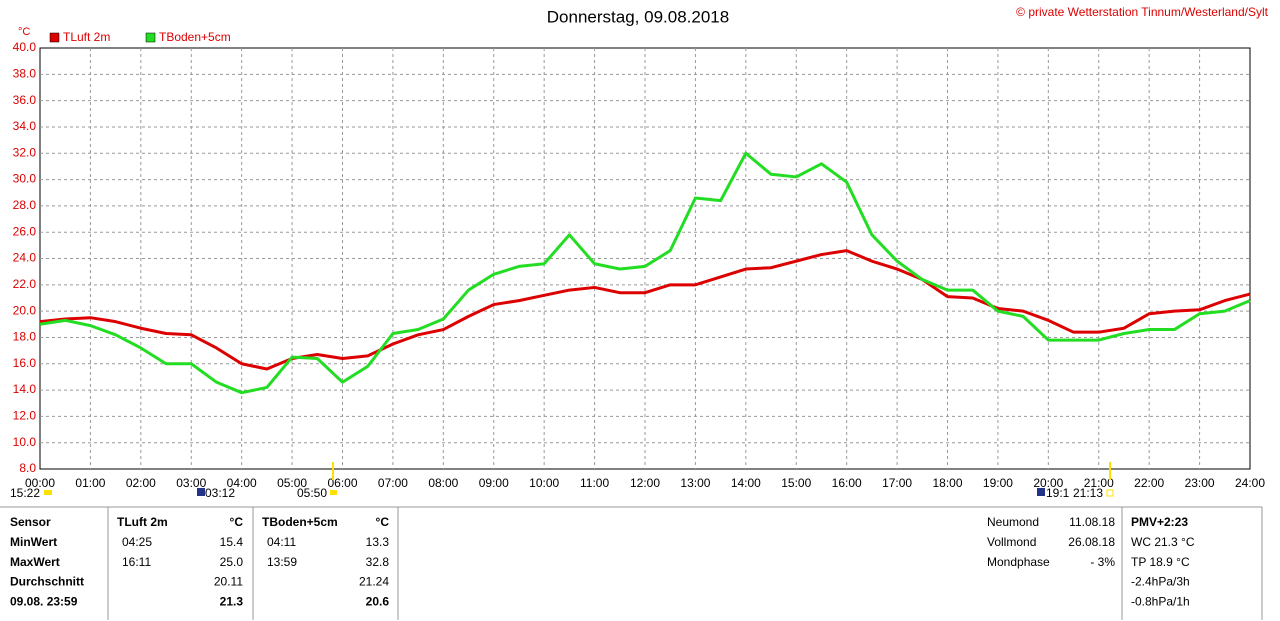 Image resolution: width=1280 pixels, height=621 pixels. I want to click on moon-date: - 3%, so click(1102, 562).